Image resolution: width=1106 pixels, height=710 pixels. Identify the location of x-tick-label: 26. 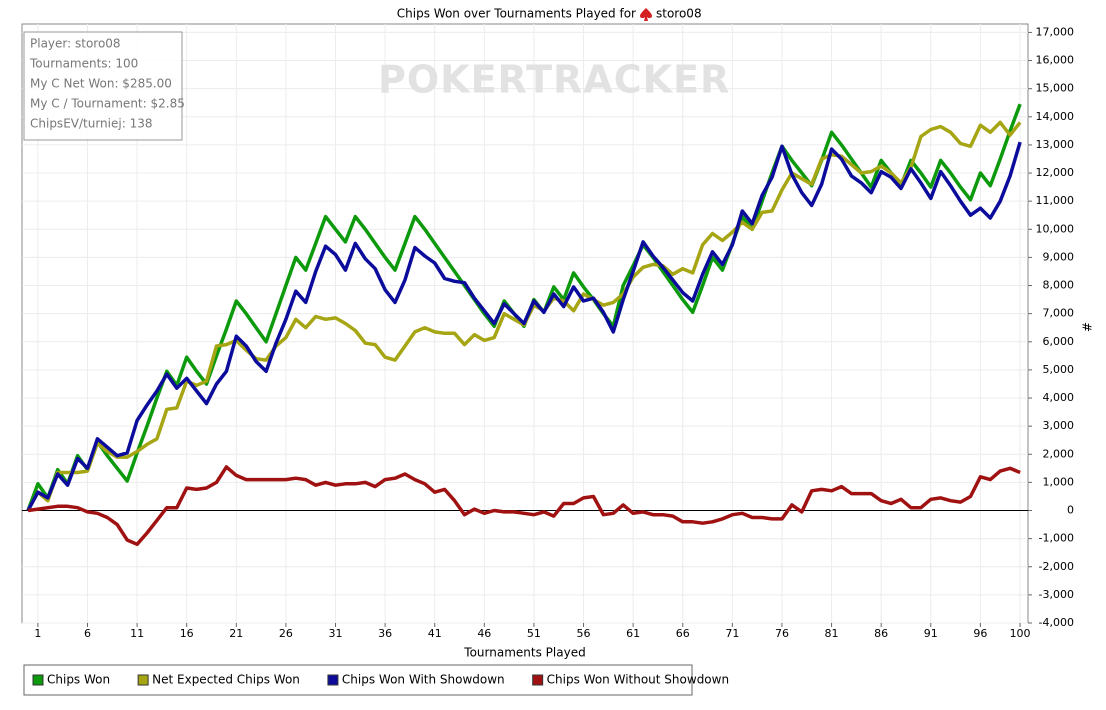
(286, 633).